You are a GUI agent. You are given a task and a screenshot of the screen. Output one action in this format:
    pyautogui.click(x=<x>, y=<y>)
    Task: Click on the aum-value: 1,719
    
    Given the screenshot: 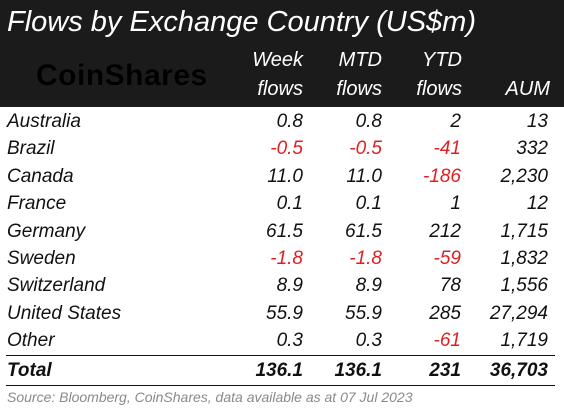 What is the action you would take?
    pyautogui.click(x=524, y=341)
    